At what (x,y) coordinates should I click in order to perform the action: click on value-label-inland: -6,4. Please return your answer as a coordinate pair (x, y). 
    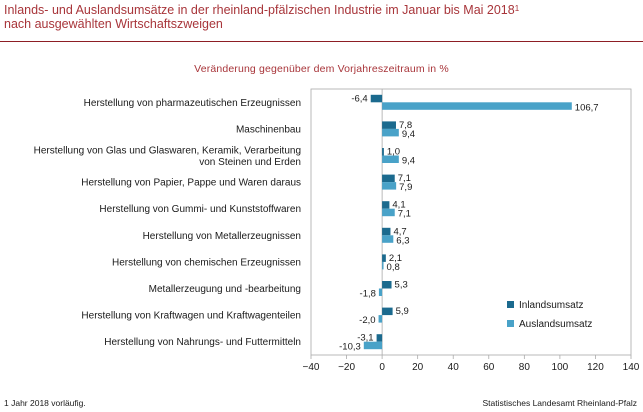
    Looking at the image, I should click on (359, 98).